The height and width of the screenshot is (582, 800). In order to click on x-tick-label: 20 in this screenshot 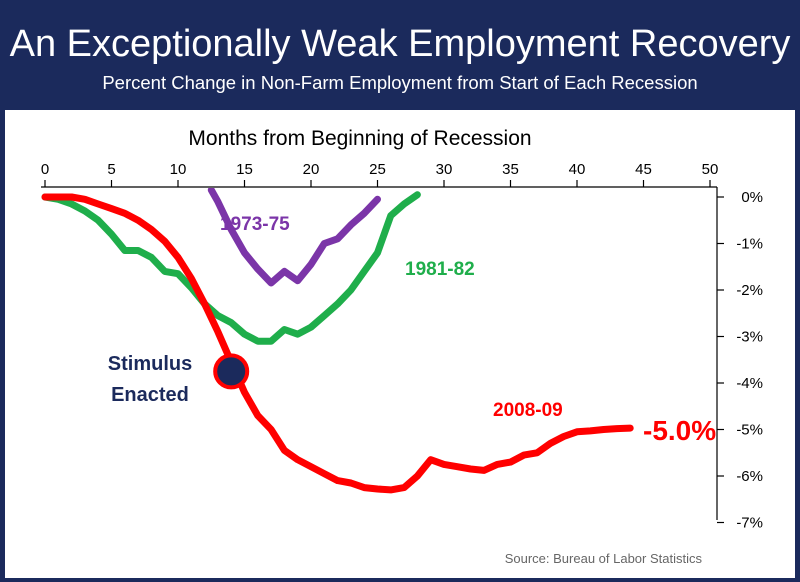, I will do `click(311, 169)`.